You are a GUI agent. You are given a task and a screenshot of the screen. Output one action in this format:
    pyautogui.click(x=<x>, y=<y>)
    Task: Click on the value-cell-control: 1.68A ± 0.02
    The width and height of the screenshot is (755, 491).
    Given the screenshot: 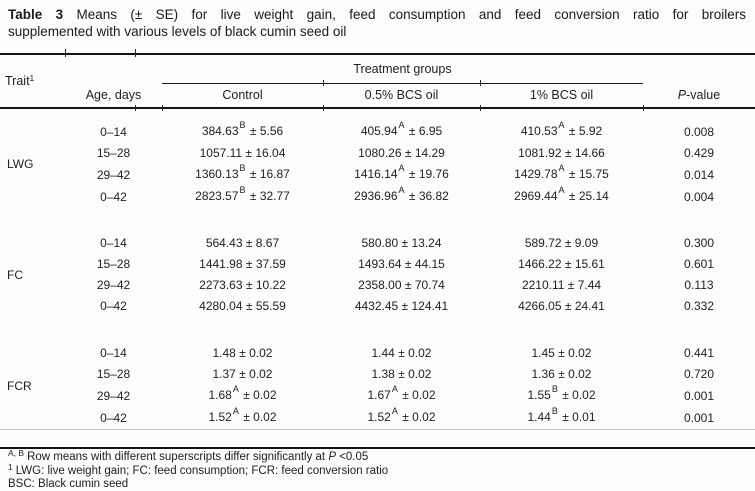 What is the action you would take?
    pyautogui.click(x=242, y=395)
    